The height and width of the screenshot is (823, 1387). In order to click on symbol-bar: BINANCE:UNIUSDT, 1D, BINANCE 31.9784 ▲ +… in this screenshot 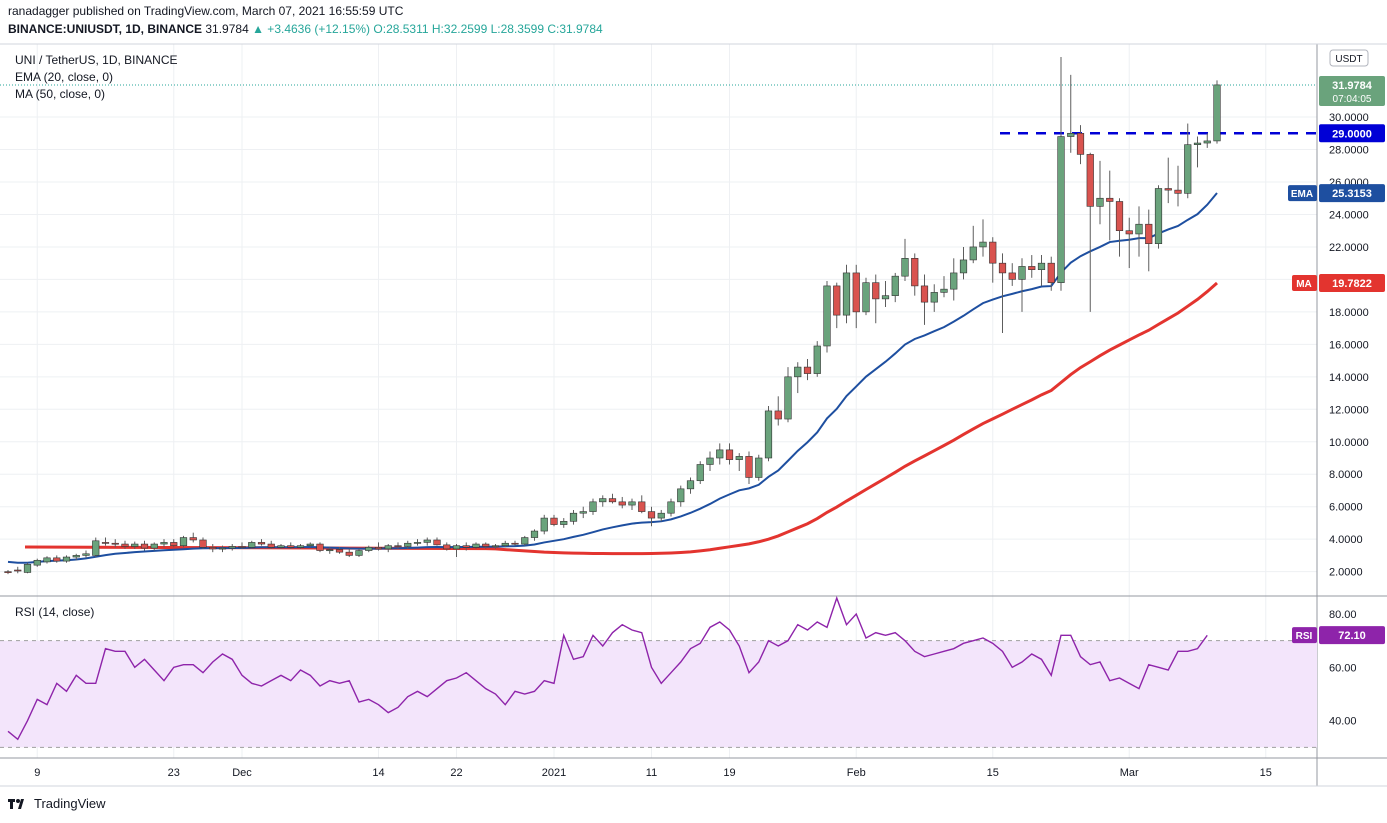, I will do `click(305, 29)`.